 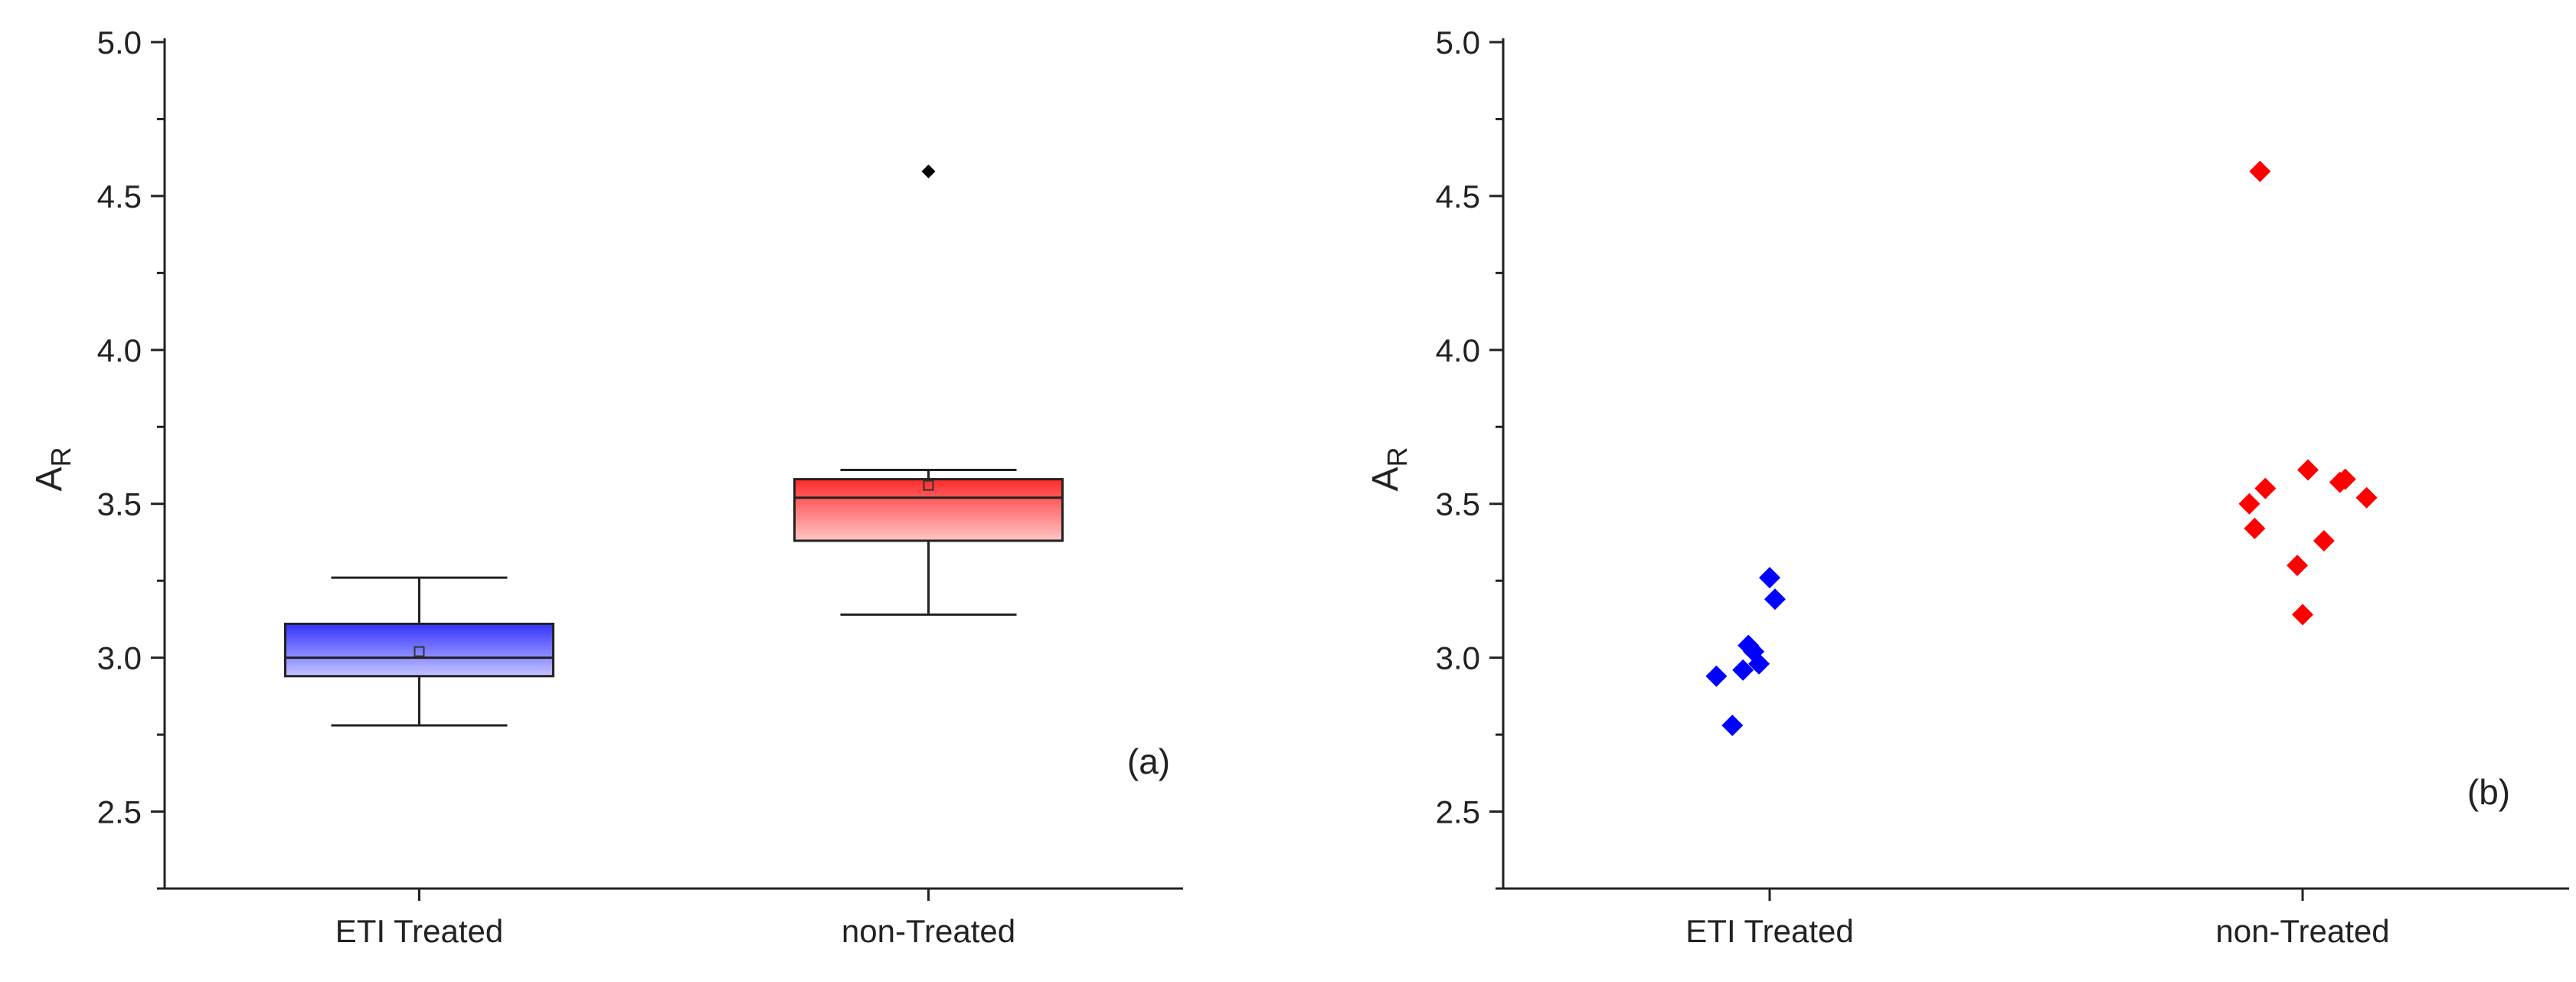 What do you see at coordinates (928, 390) in the screenshot?
I see `box-non-treated` at bounding box center [928, 390].